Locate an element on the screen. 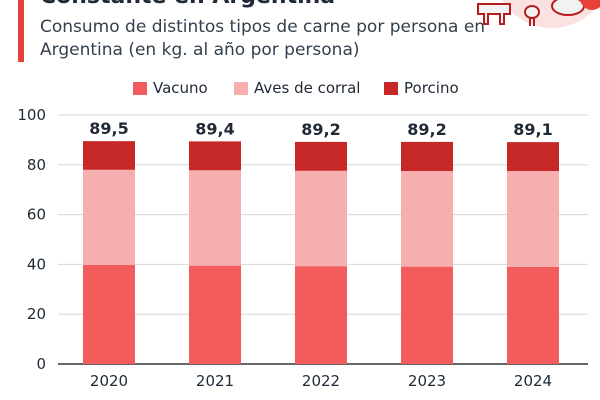  meat-illustration is located at coordinates (538, 14).